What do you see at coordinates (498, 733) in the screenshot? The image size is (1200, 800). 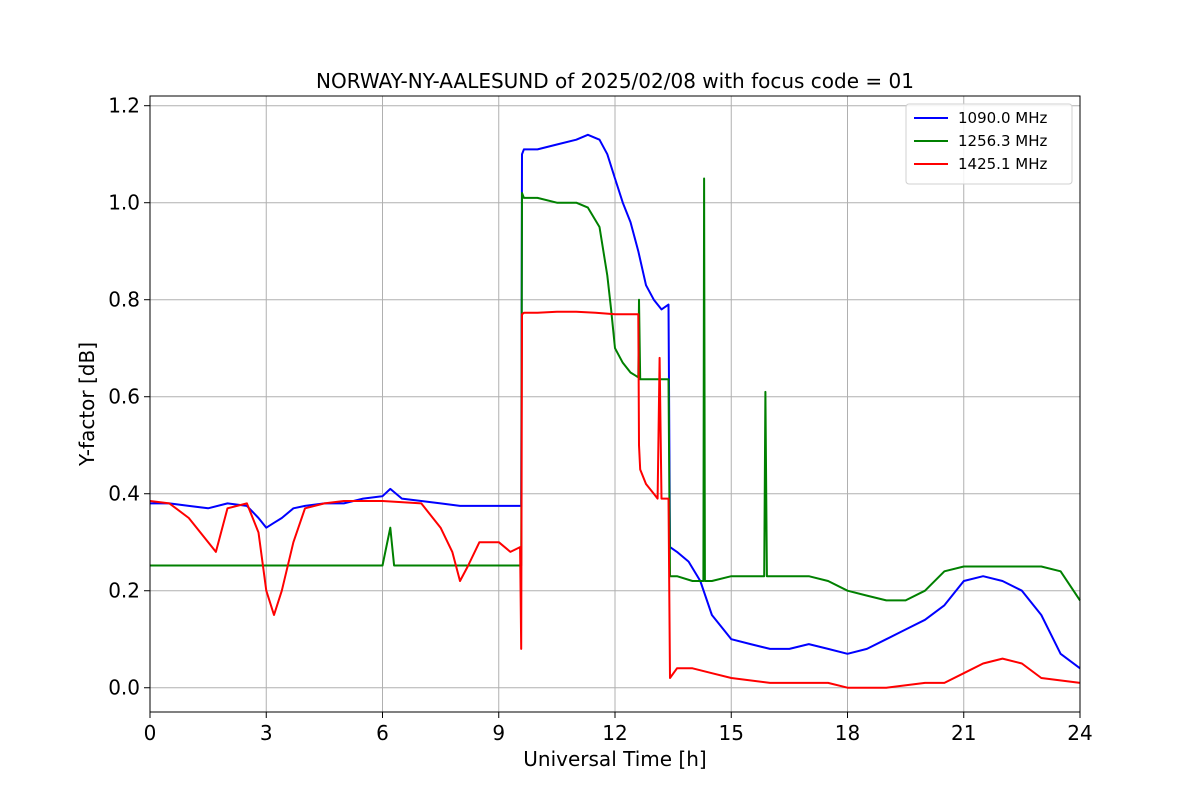 I see `x-tick-label: 9` at bounding box center [498, 733].